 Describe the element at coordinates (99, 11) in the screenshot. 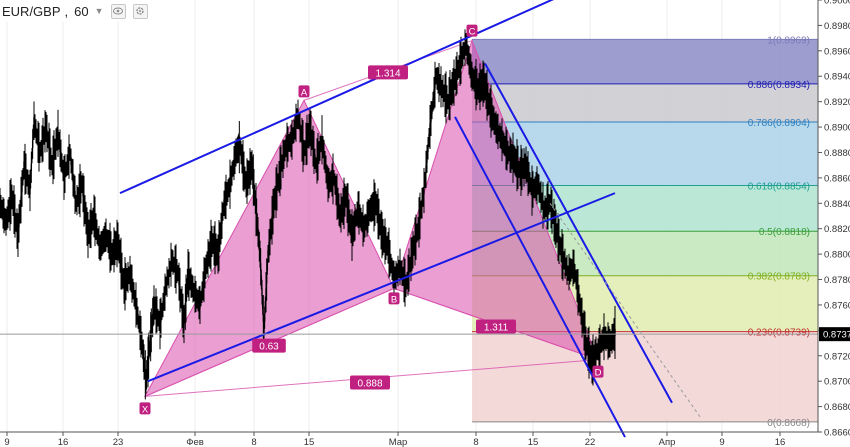

I see `chevron-down-icon: ▼` at that location.